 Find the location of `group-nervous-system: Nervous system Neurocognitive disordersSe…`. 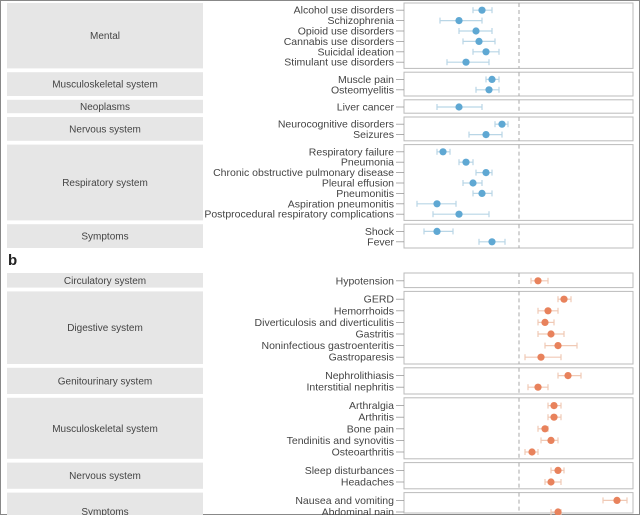

group-nervous-system: Nervous system Neurocognitive disordersSe… is located at coordinates (320, 129).